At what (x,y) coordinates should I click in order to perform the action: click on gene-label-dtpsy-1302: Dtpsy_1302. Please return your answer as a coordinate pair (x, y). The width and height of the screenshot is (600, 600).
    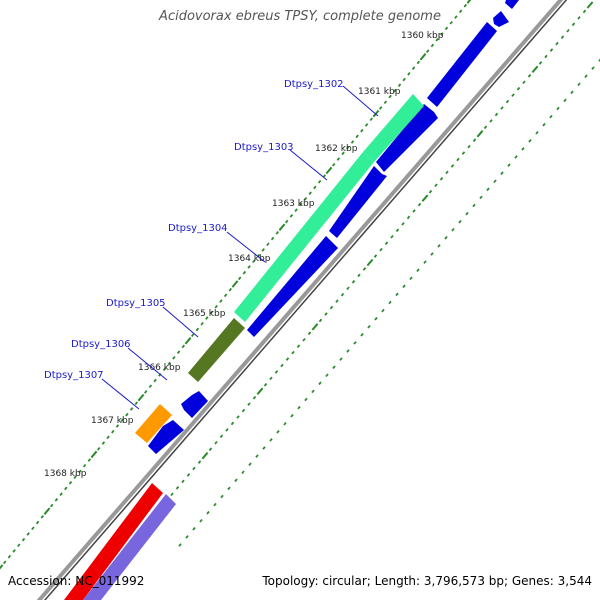
    Looking at the image, I should click on (314, 84).